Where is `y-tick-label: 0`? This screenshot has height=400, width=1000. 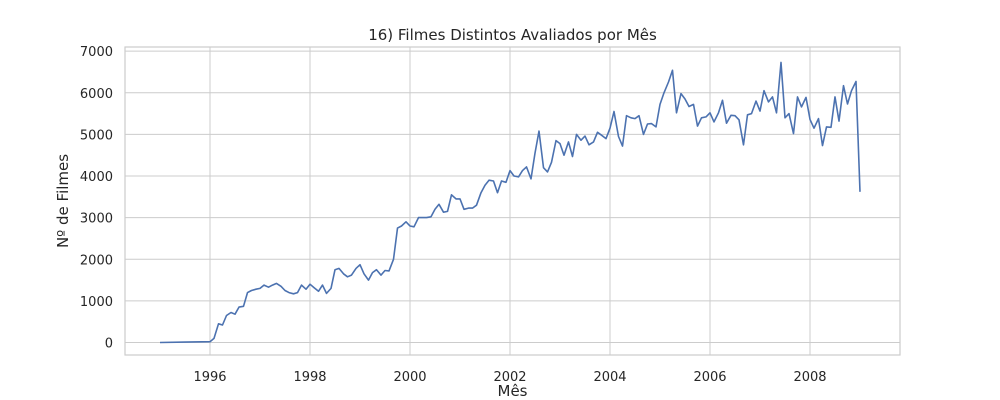 y-tick-label: 0 is located at coordinates (109, 344).